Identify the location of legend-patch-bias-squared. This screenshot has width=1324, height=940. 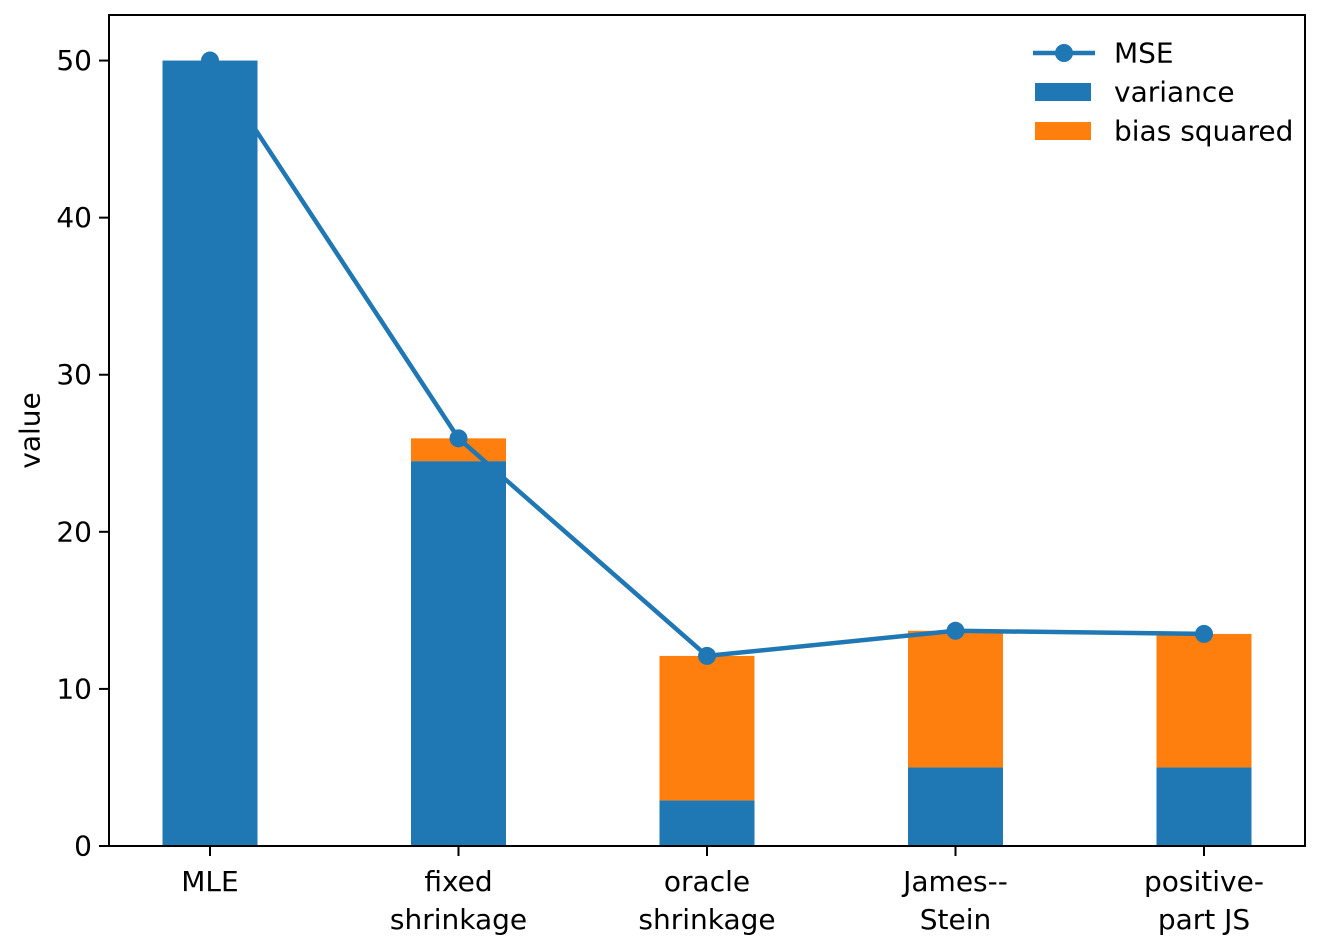
(1063, 131).